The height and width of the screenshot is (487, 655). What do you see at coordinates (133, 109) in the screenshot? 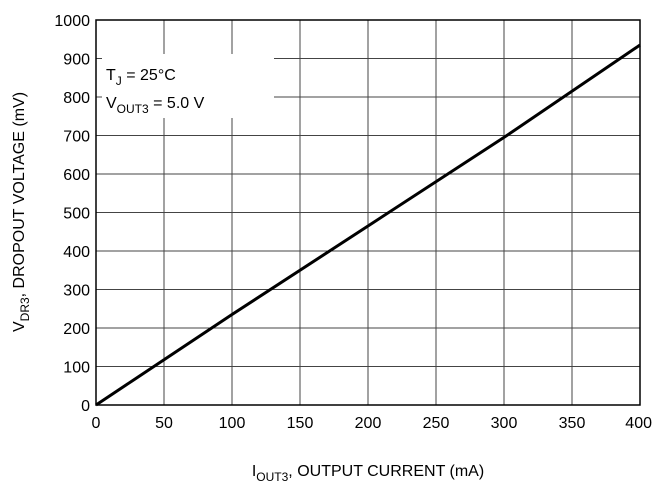
I see `annotation-sub: OUT3` at bounding box center [133, 109].